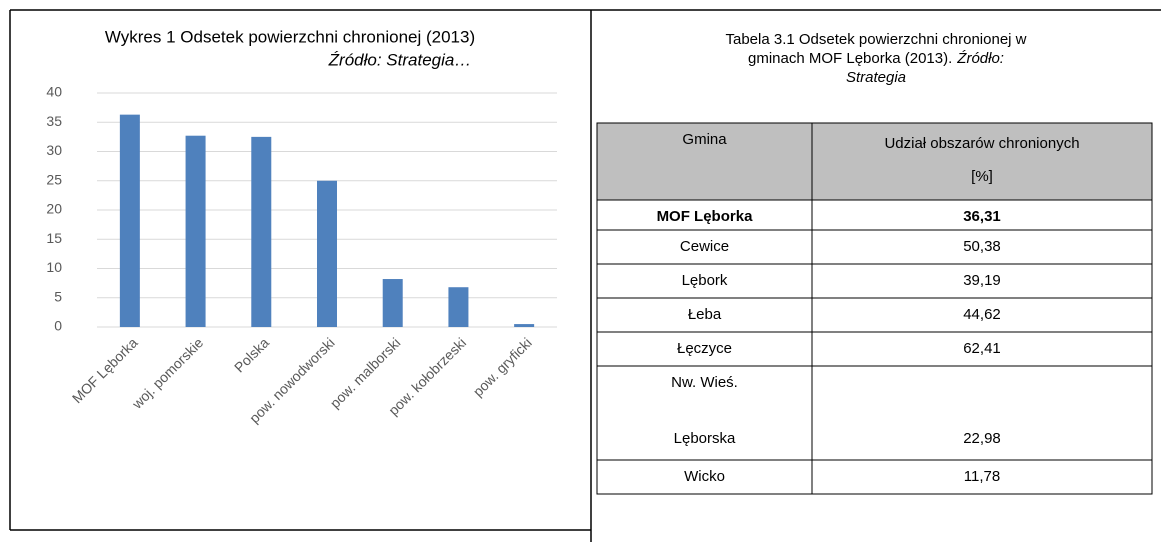 The width and height of the screenshot is (1161, 542). Describe the element at coordinates (54, 150) in the screenshot. I see `y-tick-label: 30` at that location.